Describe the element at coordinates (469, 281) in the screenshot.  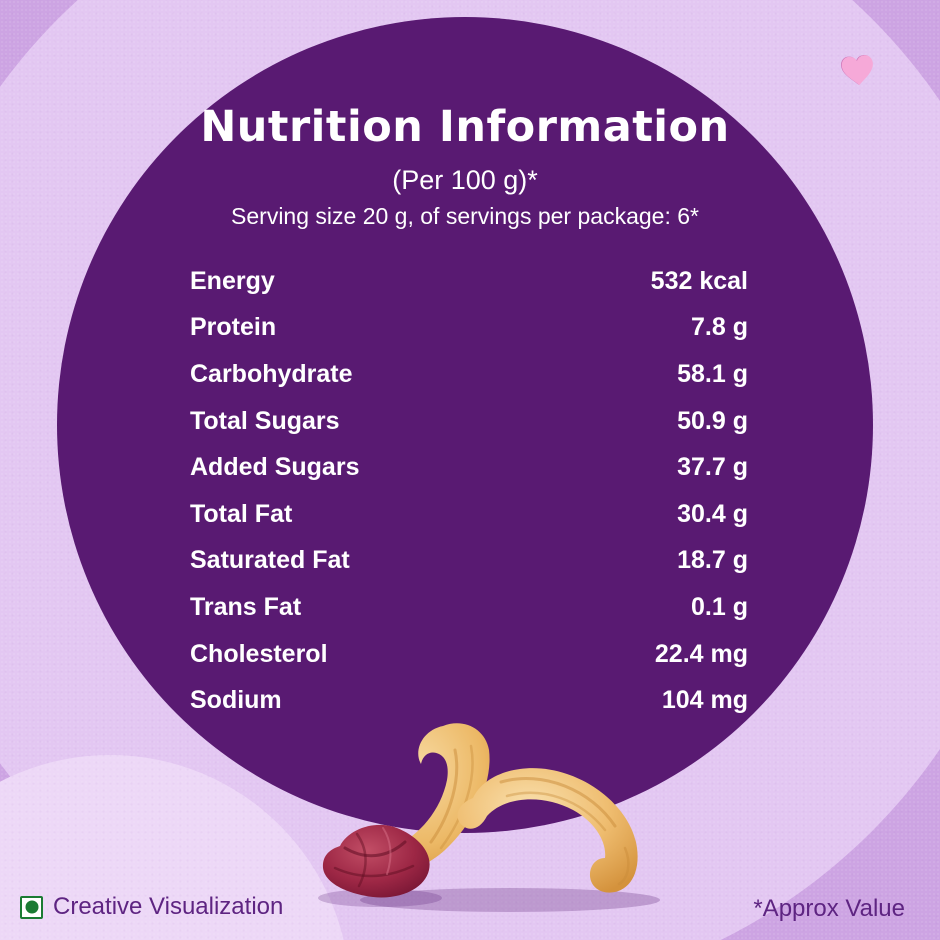
I see `table-row: Energy 532 kcal` at that location.